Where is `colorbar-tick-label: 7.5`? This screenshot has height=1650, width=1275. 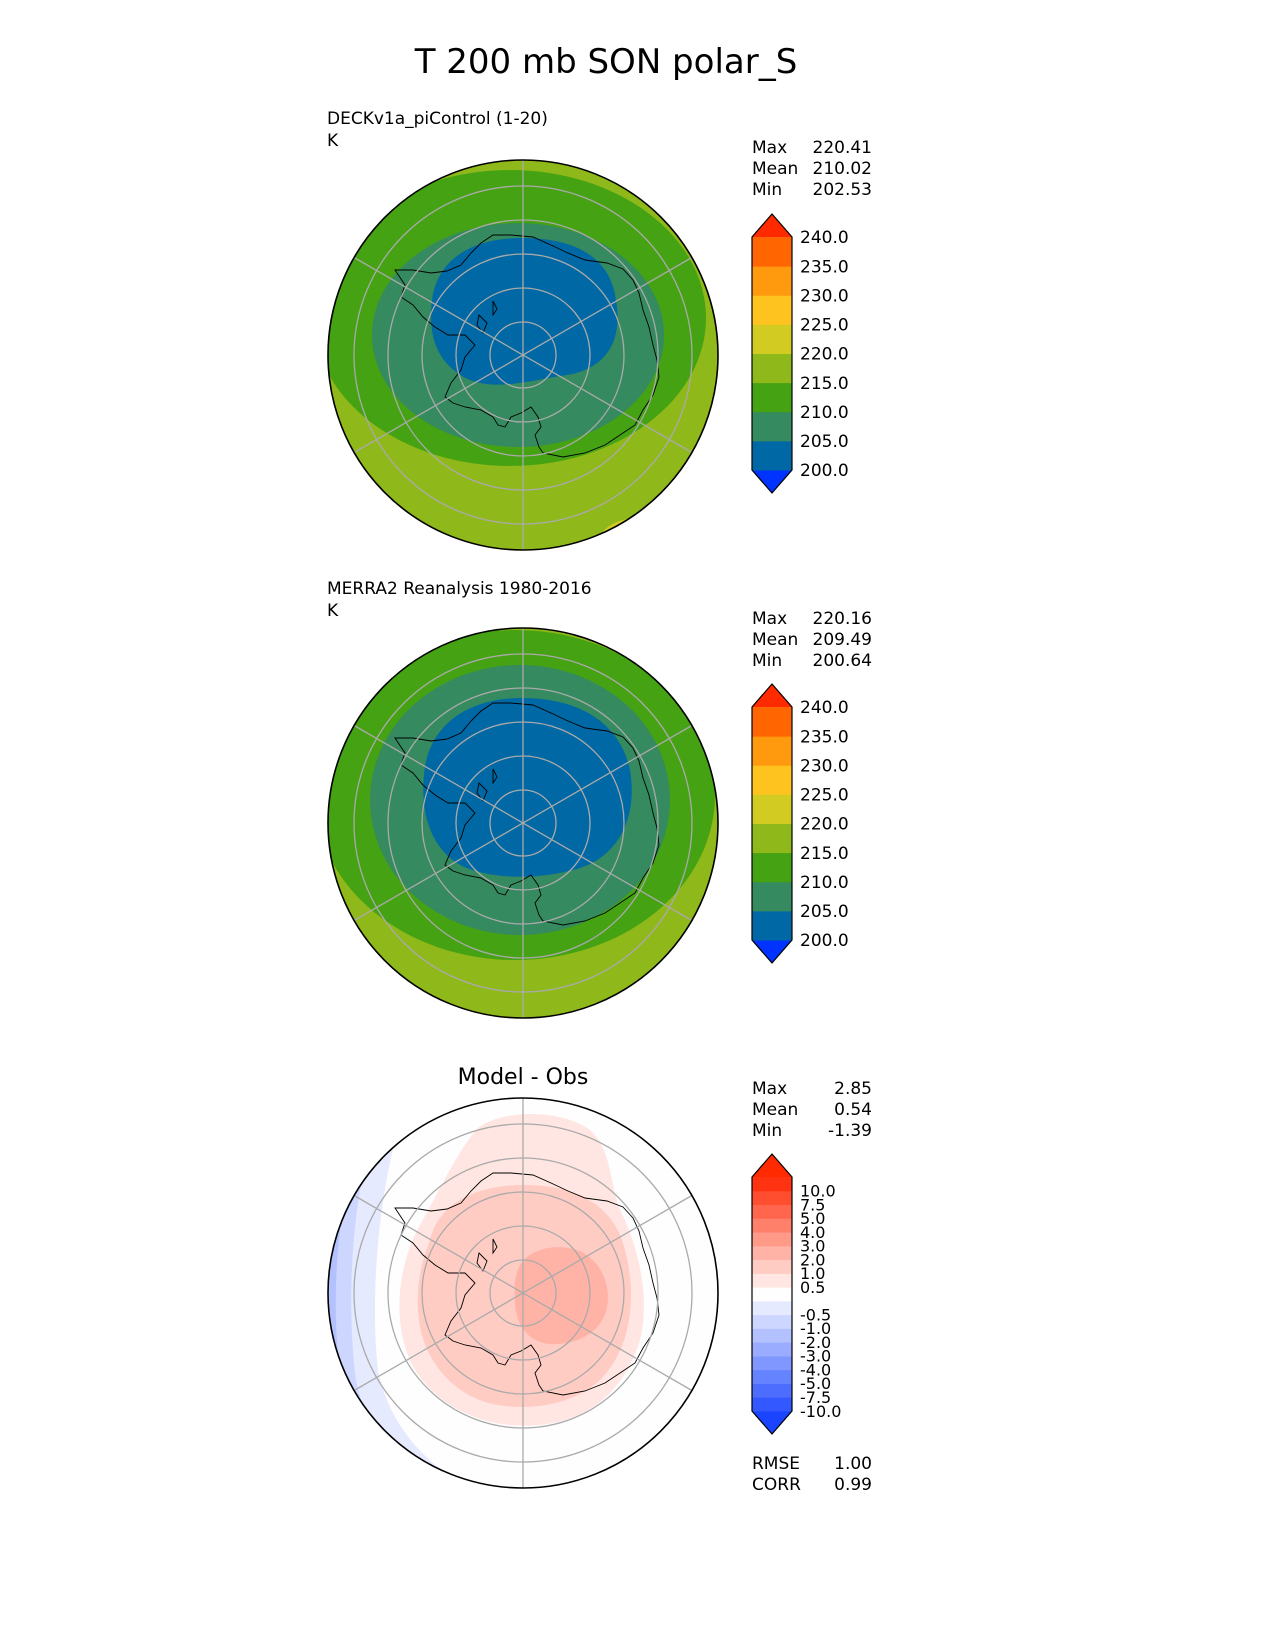
colorbar-tick-label: 7.5 is located at coordinates (812, 1204).